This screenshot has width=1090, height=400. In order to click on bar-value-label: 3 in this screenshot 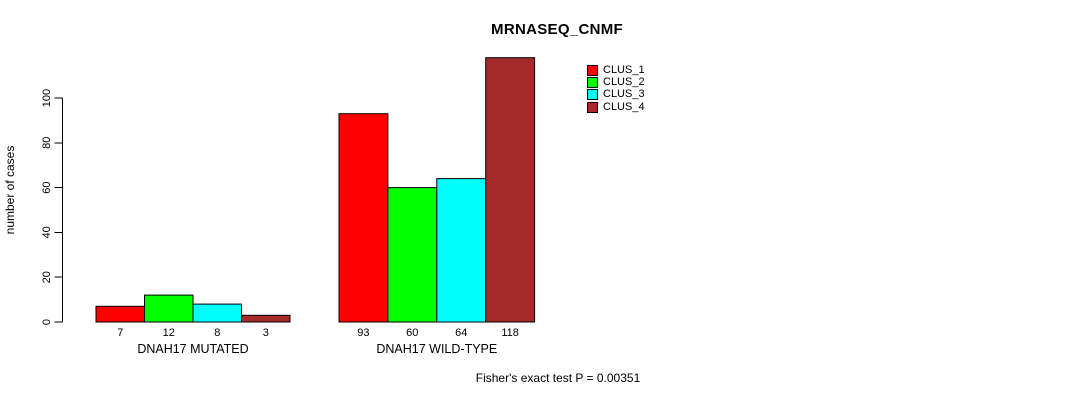, I will do `click(266, 333)`.